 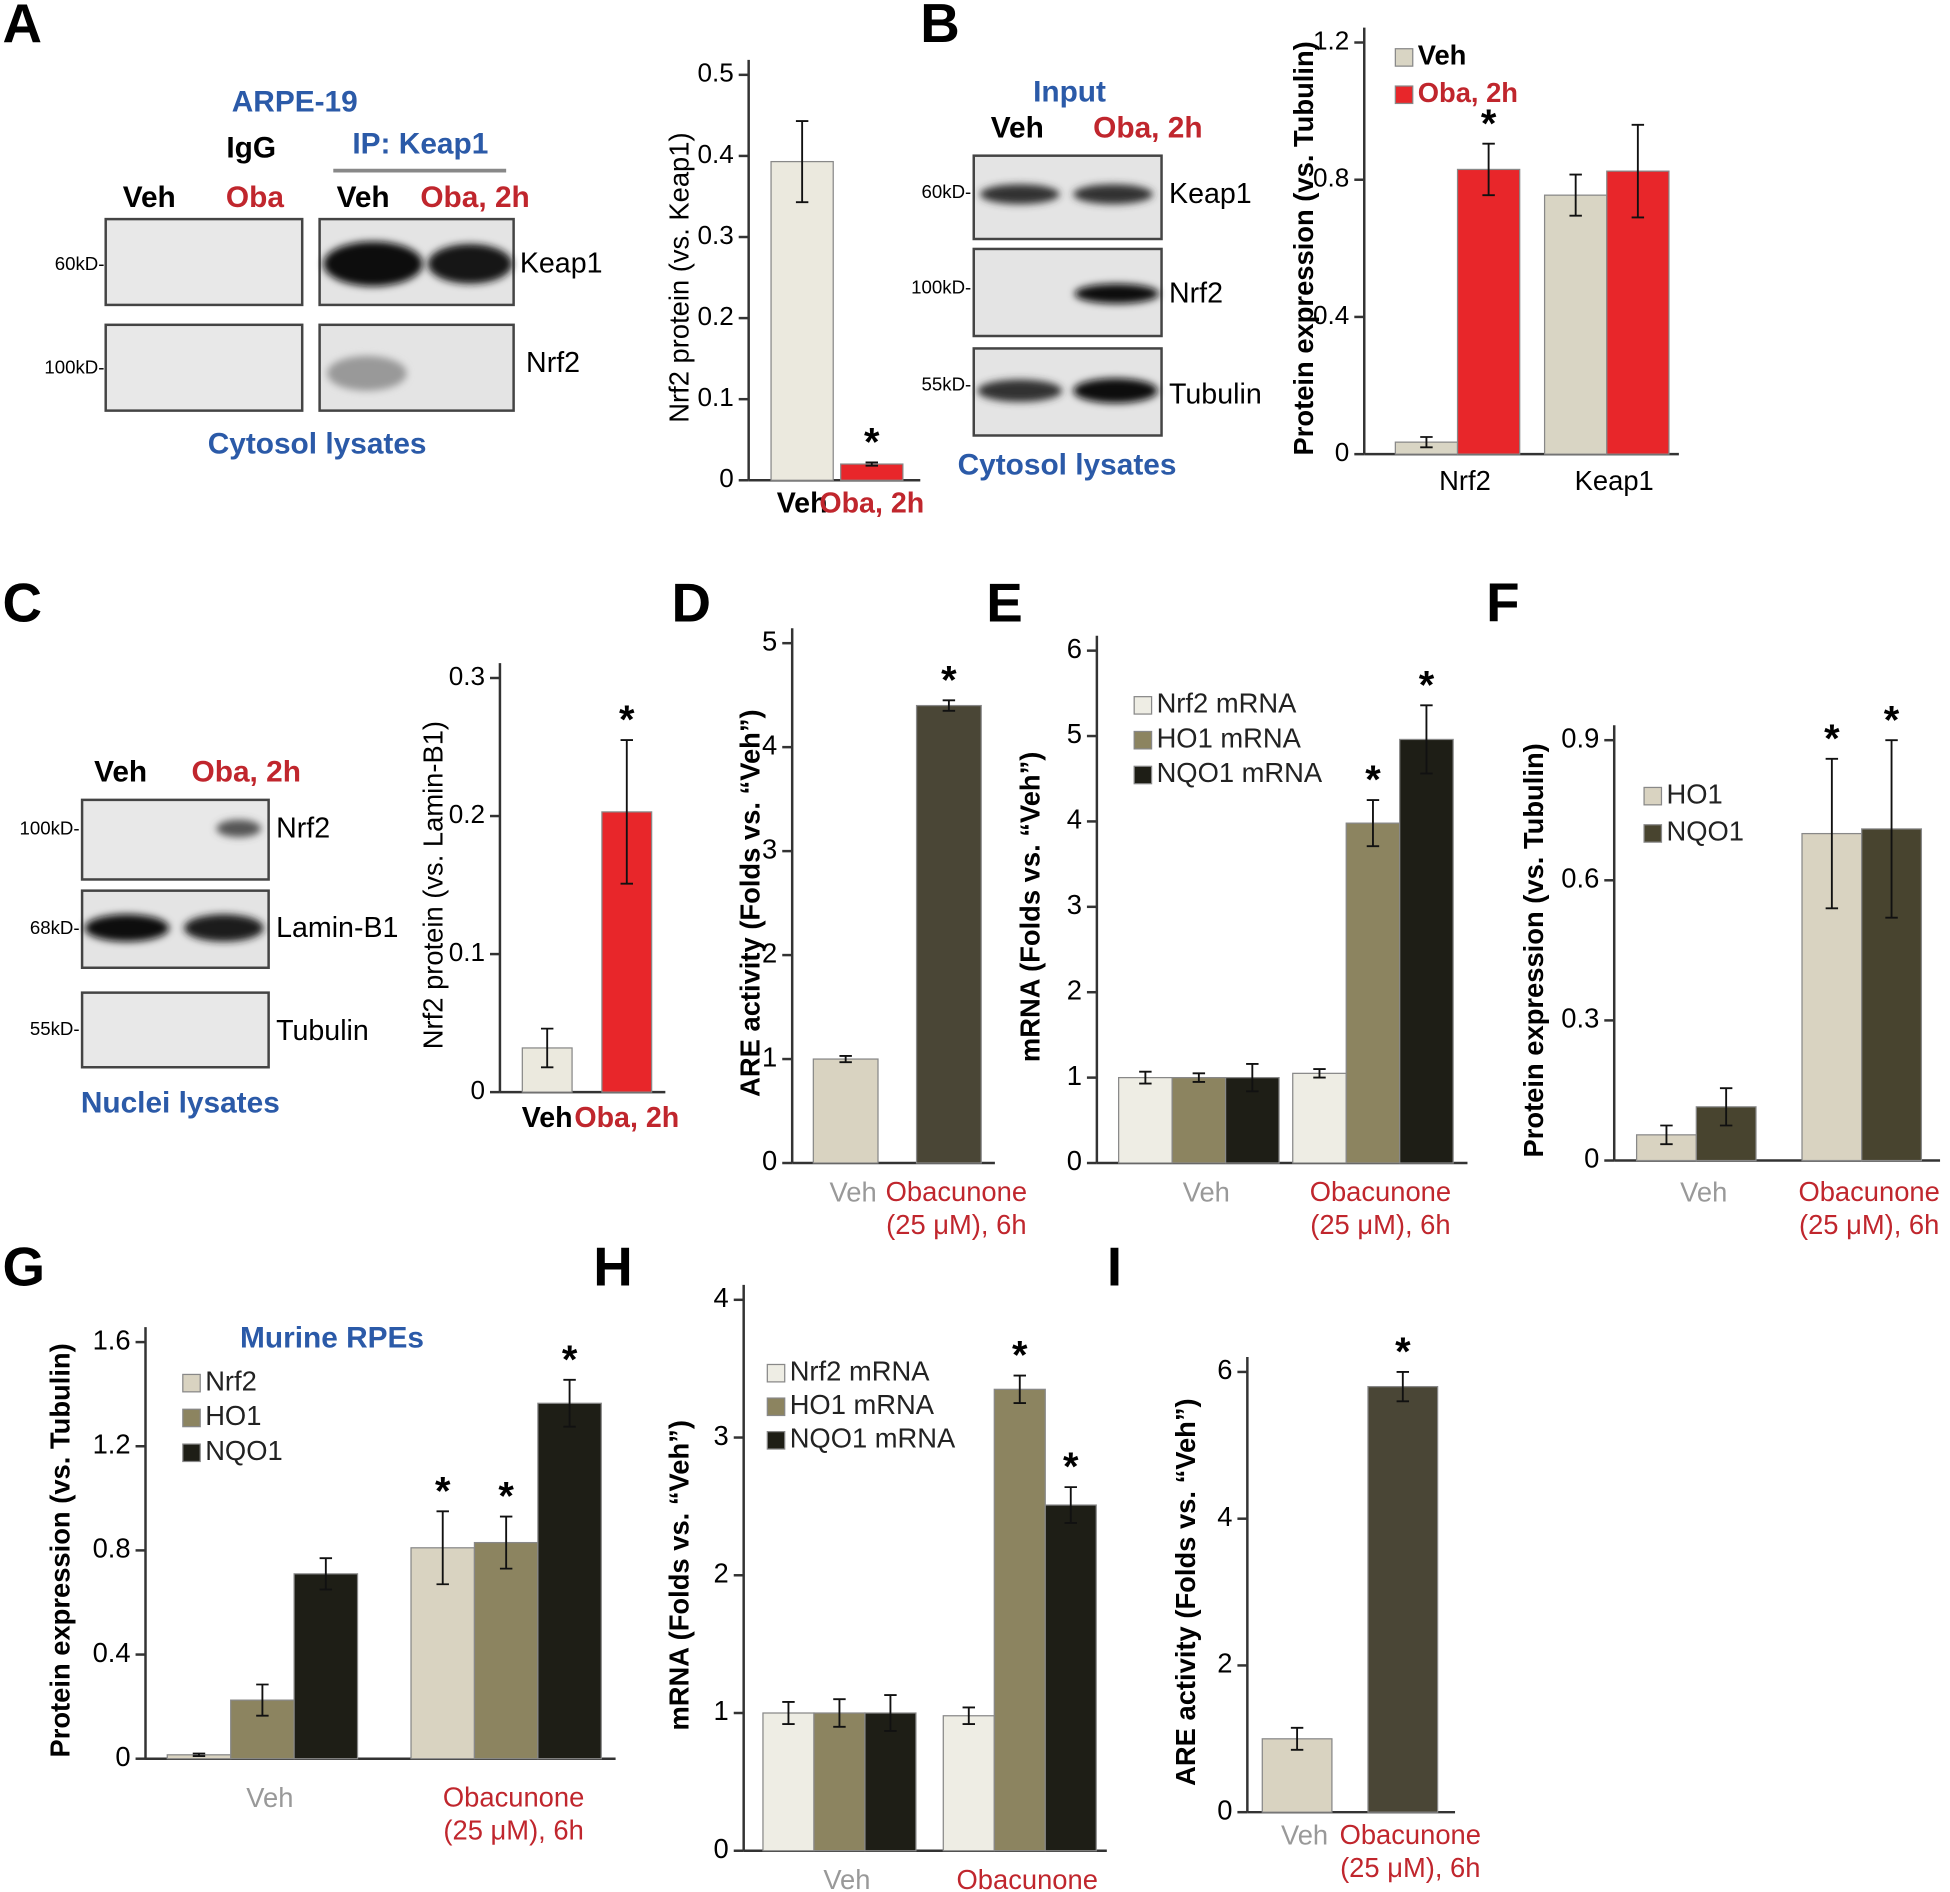 What do you see at coordinates (112, 1652) in the screenshot?
I see `y-tick-label: 0.4` at bounding box center [112, 1652].